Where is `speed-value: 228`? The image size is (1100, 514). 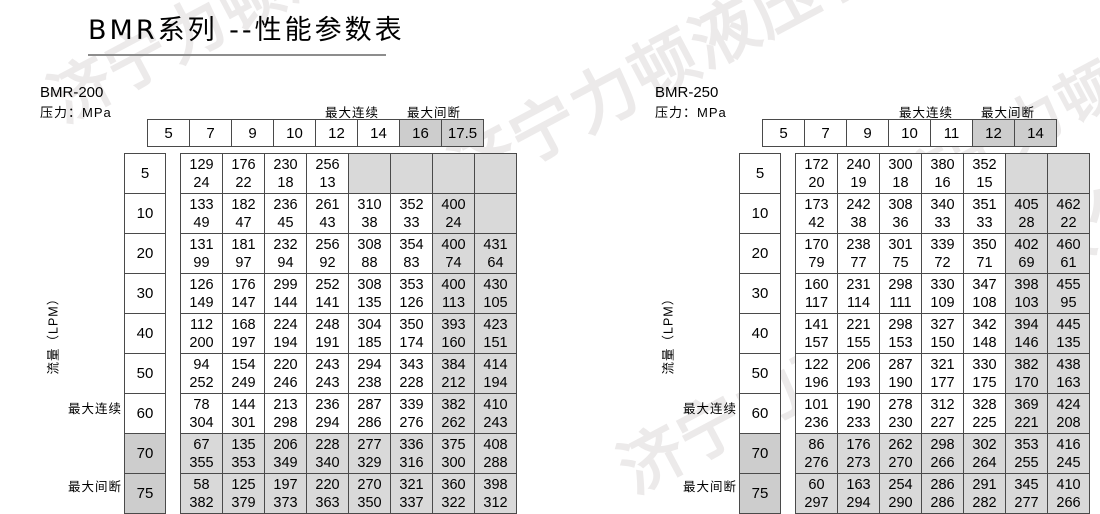 speed-value: 228 is located at coordinates (411, 382).